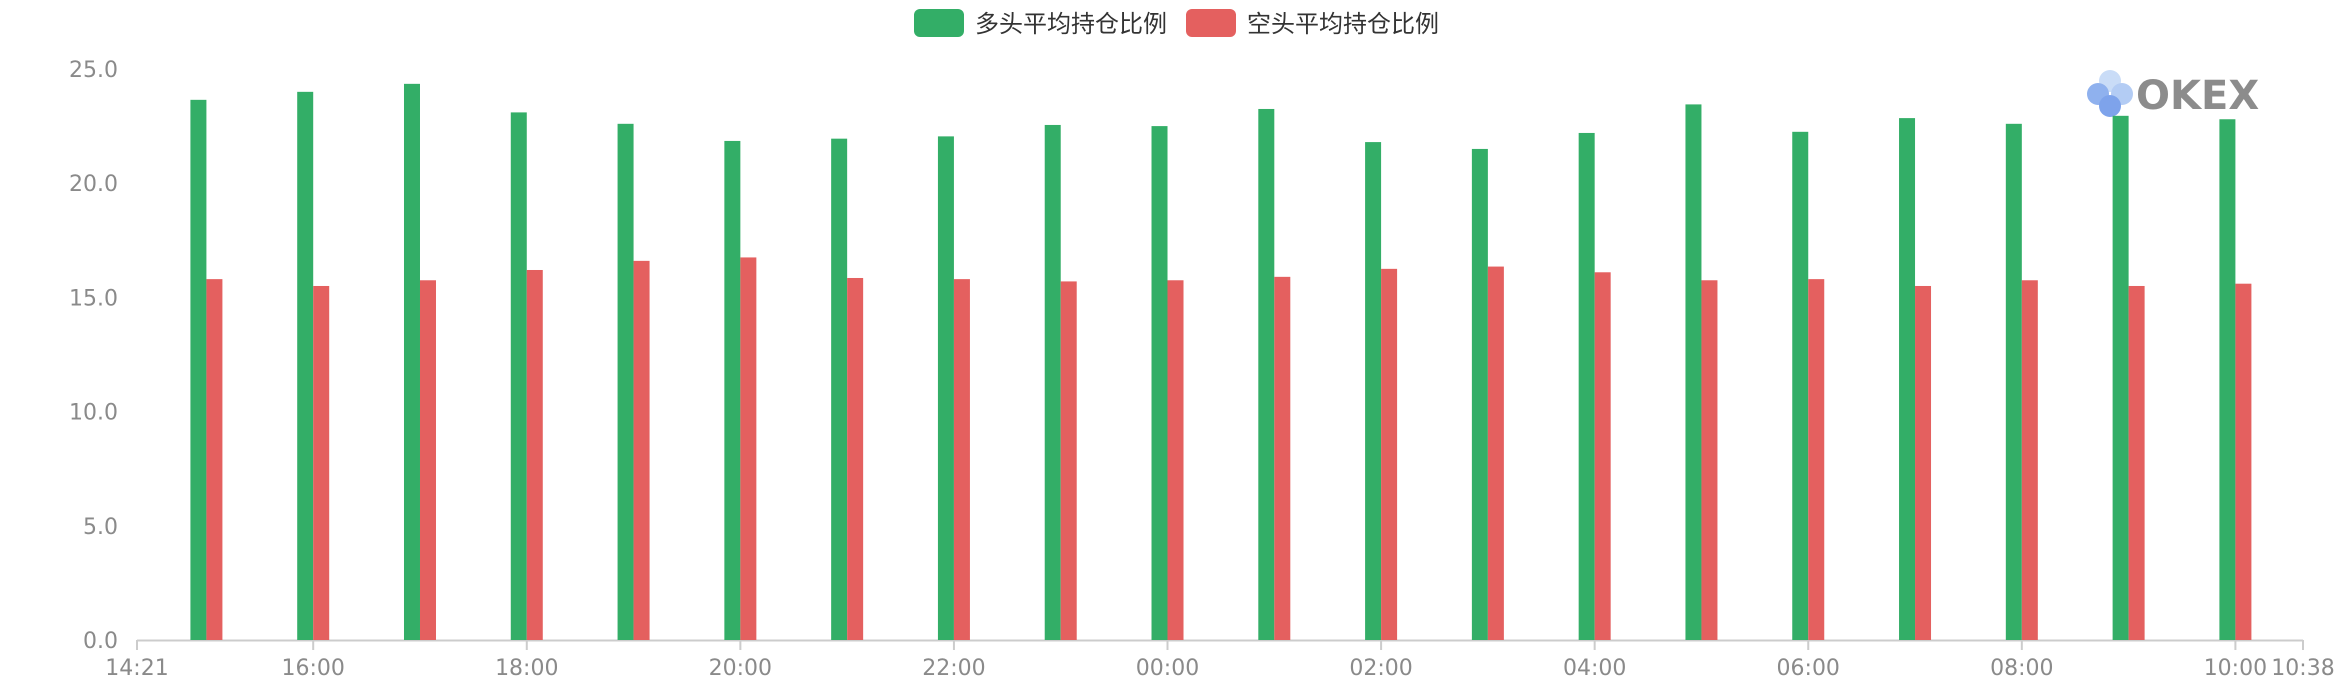  Describe the element at coordinates (2302, 668) in the screenshot. I see `x-tick-label: 10:38` at that location.